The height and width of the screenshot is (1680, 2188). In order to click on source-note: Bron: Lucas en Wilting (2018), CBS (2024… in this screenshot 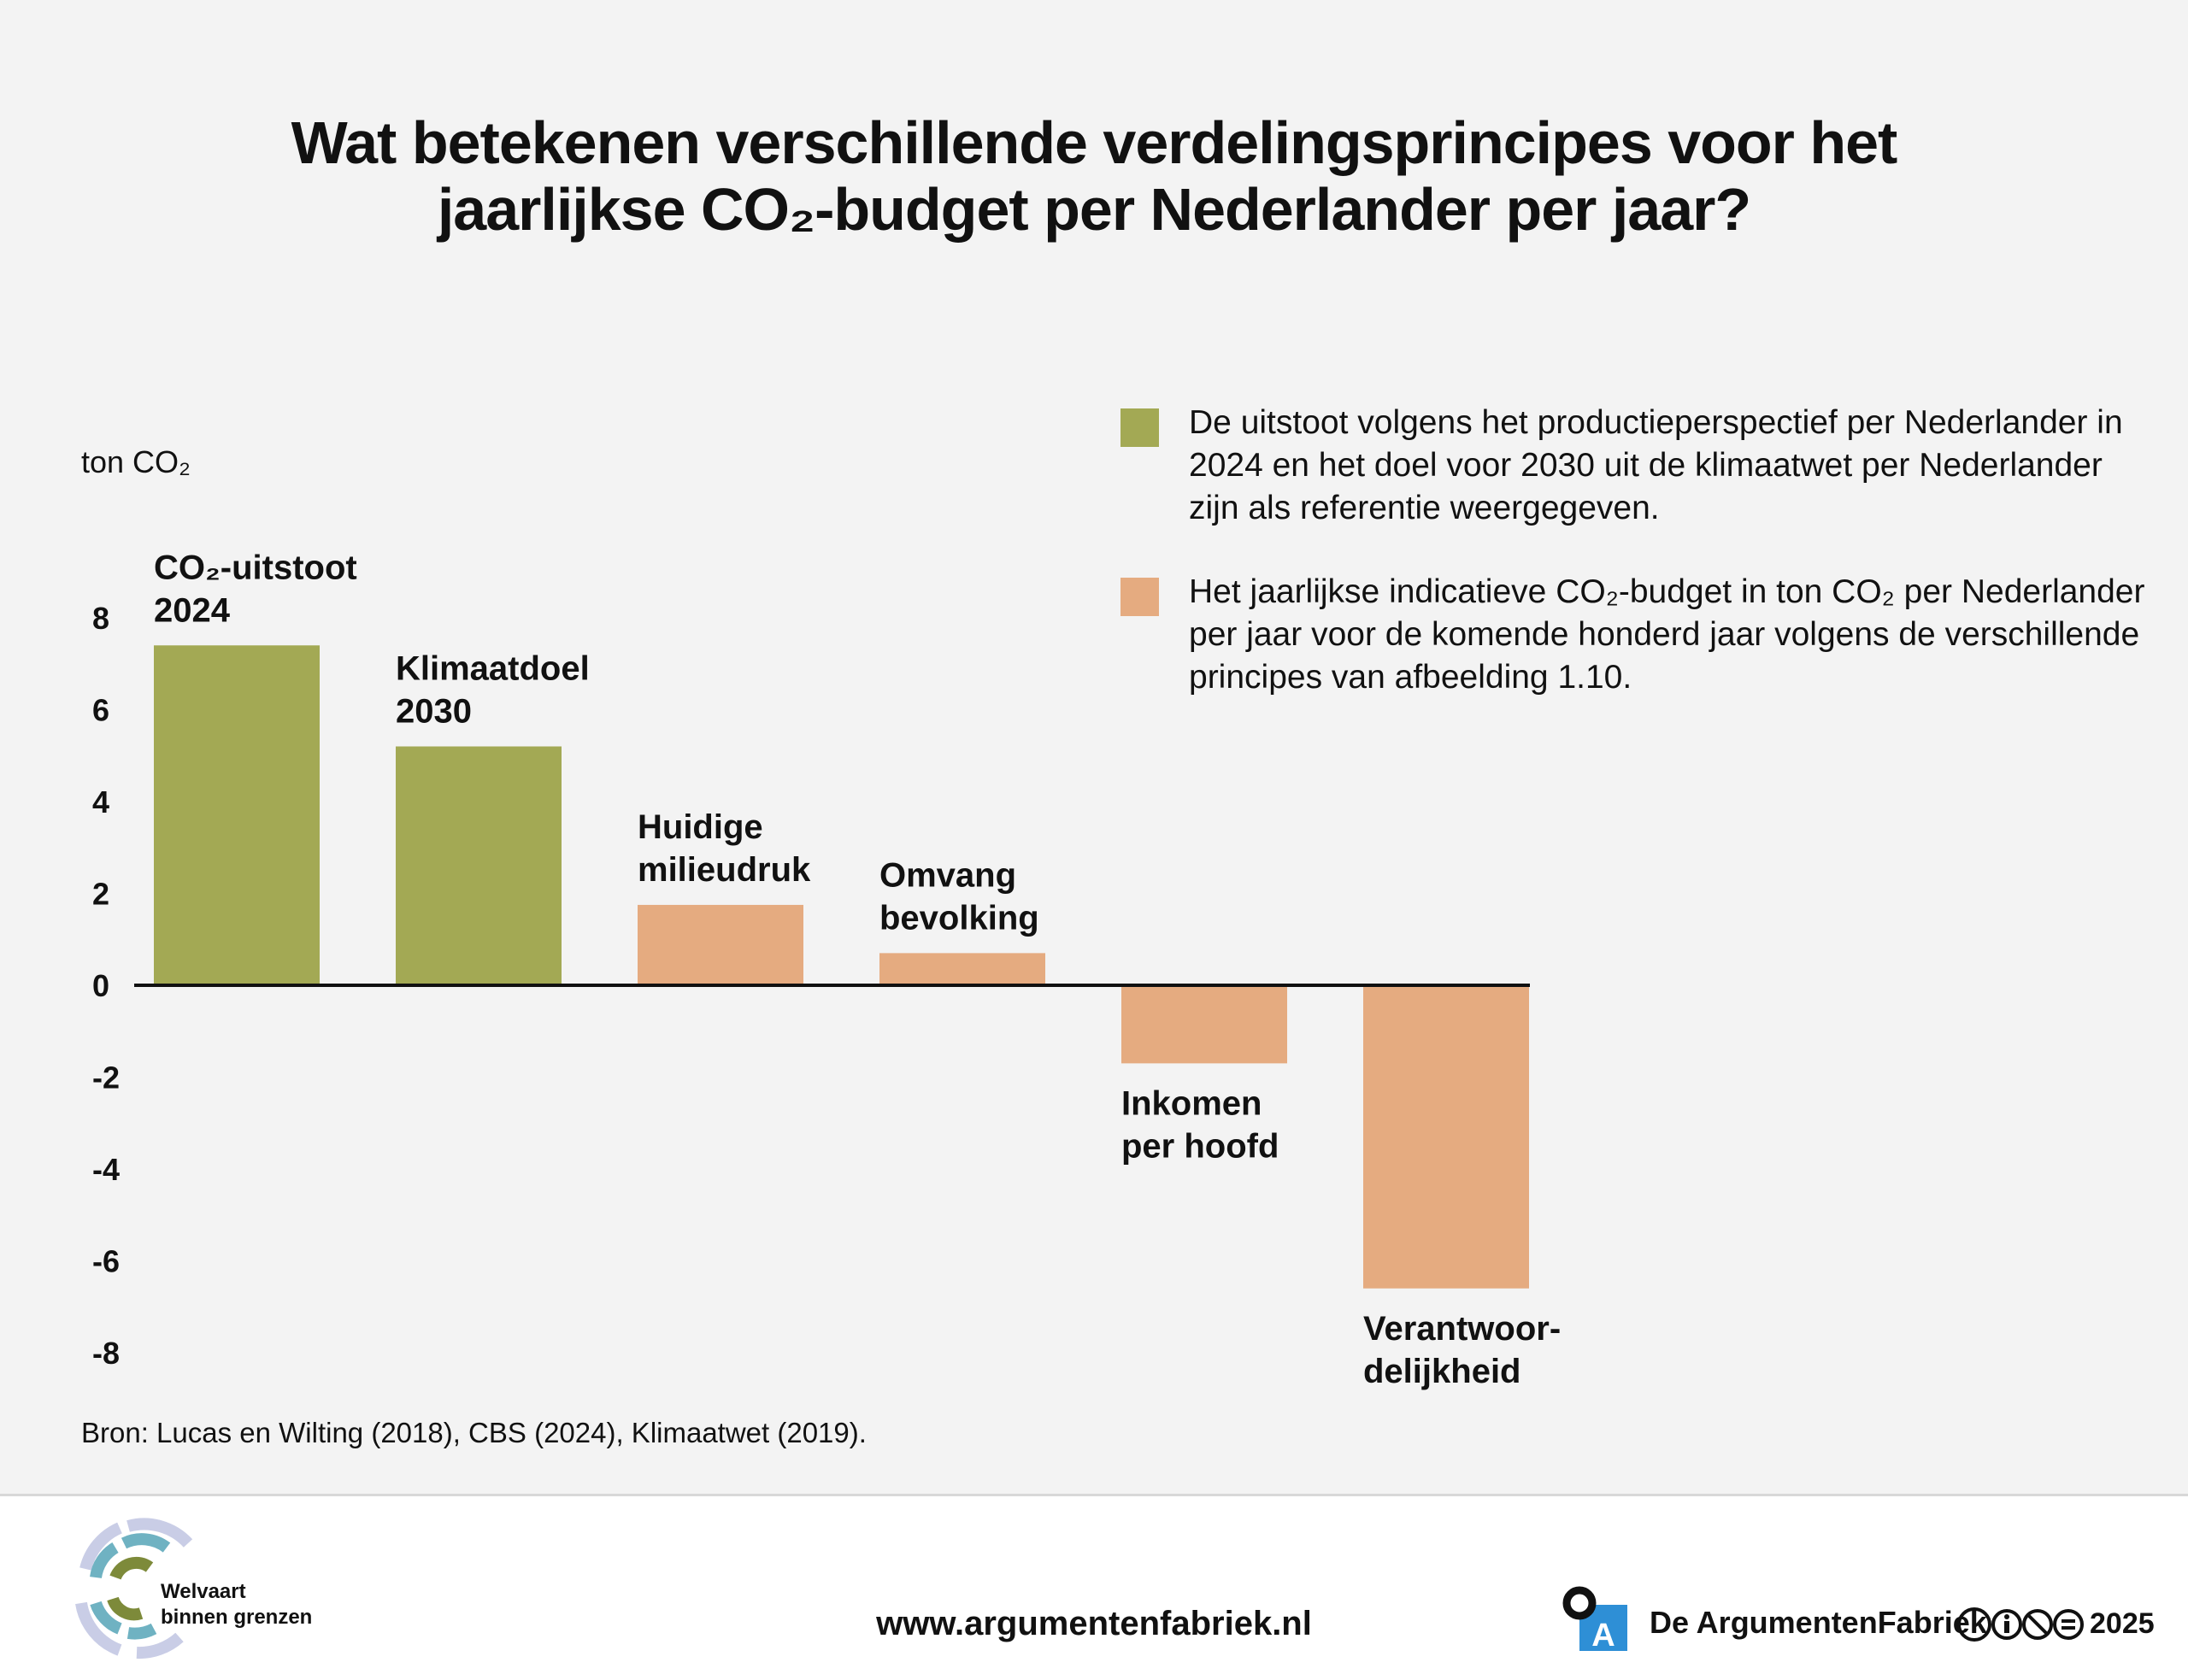, I will do `click(474, 1432)`.